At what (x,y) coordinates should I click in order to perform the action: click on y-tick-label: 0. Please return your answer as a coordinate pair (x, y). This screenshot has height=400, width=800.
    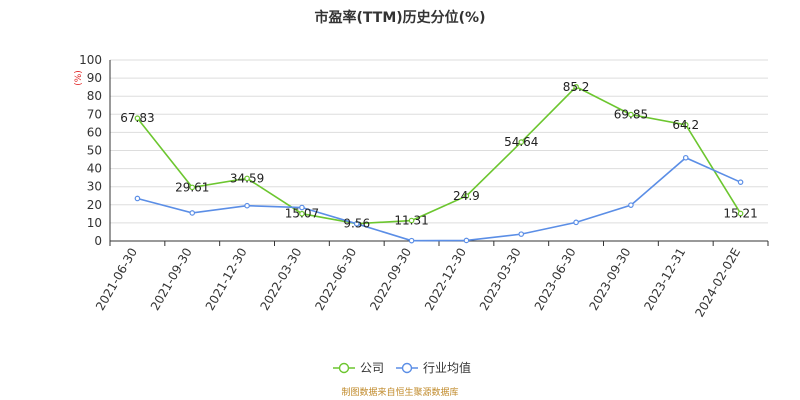
    Looking at the image, I should click on (98, 241).